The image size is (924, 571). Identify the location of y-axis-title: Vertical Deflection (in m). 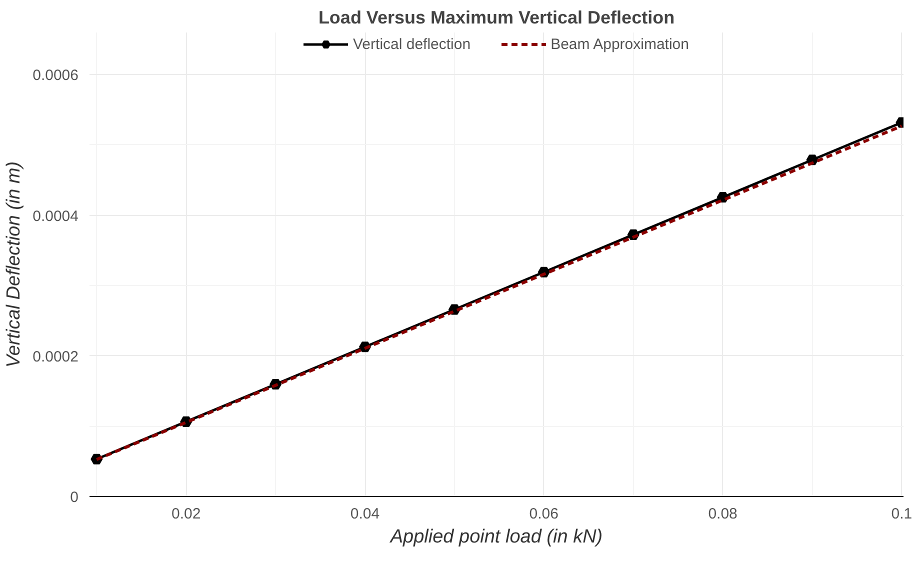
(14, 264).